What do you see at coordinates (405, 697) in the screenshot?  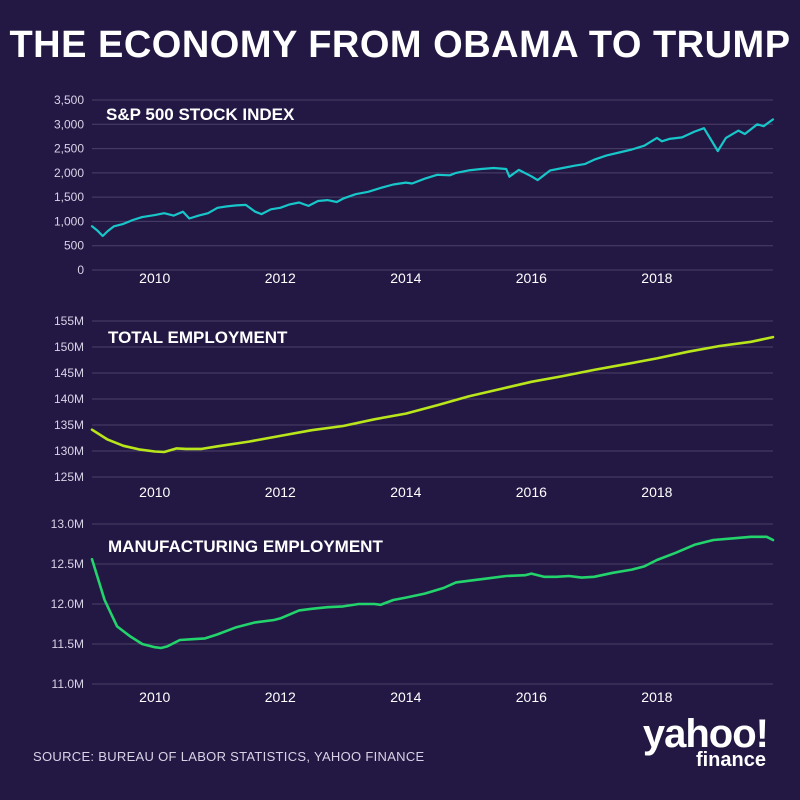 I see `manufacturing-x-tick-label: 2014` at bounding box center [405, 697].